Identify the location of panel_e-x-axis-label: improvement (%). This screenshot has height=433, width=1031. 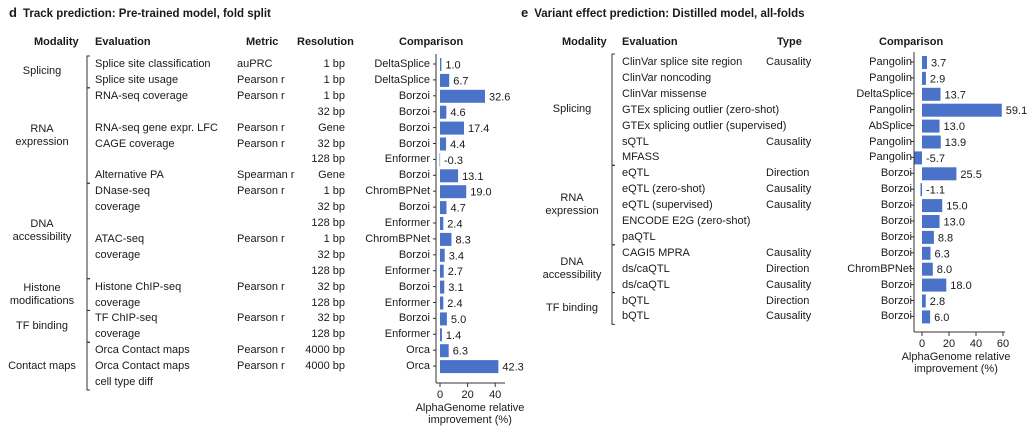
(956, 369).